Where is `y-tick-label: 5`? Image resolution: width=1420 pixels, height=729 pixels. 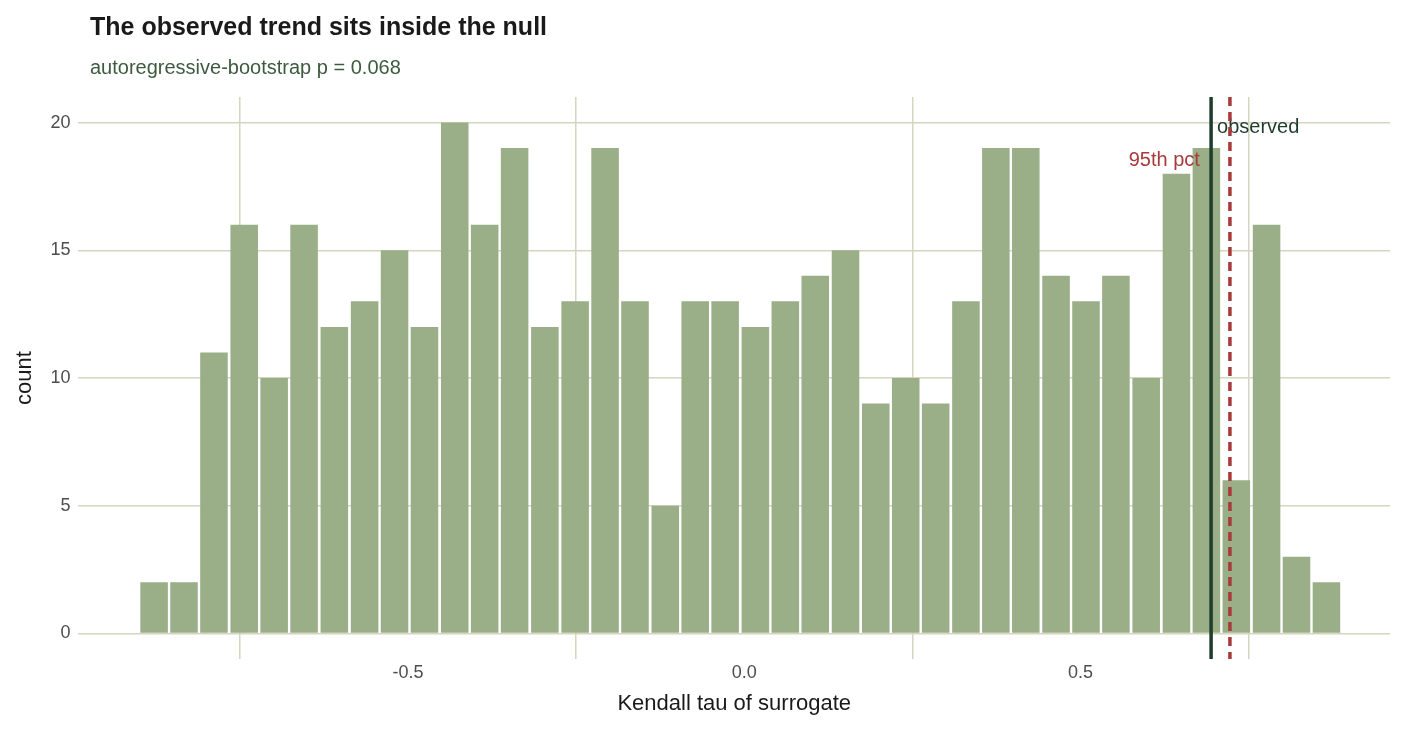 y-tick-label: 5 is located at coordinates (65, 504).